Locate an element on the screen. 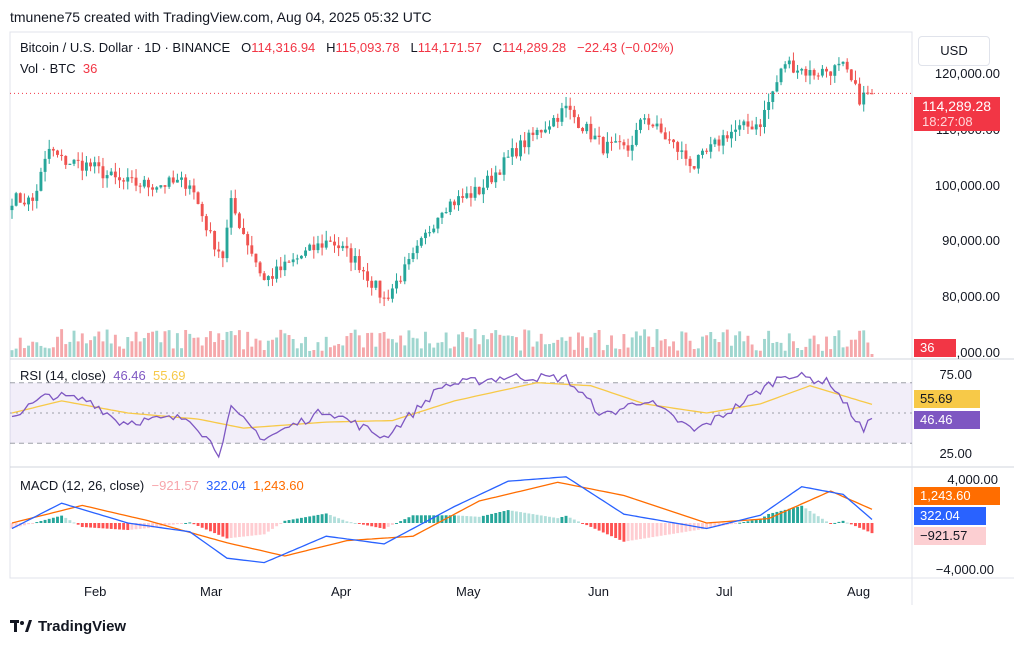  tradingview-logo: TradingView is located at coordinates (68, 626).